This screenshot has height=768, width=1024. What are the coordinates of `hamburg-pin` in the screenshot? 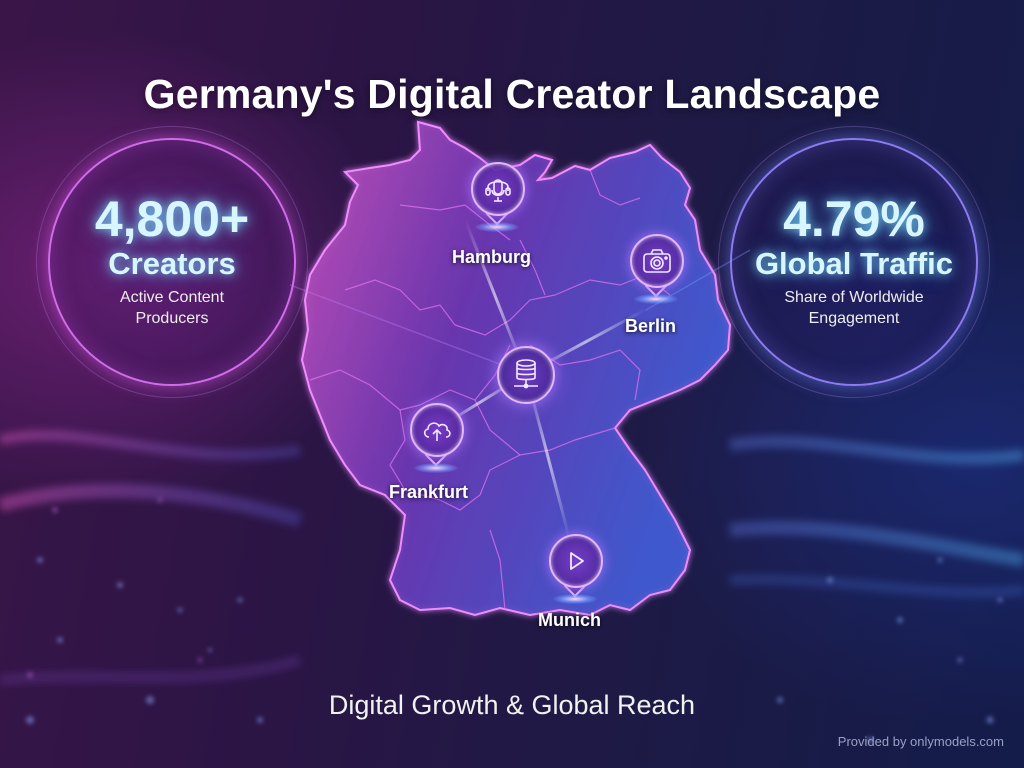 It's located at (498, 197).